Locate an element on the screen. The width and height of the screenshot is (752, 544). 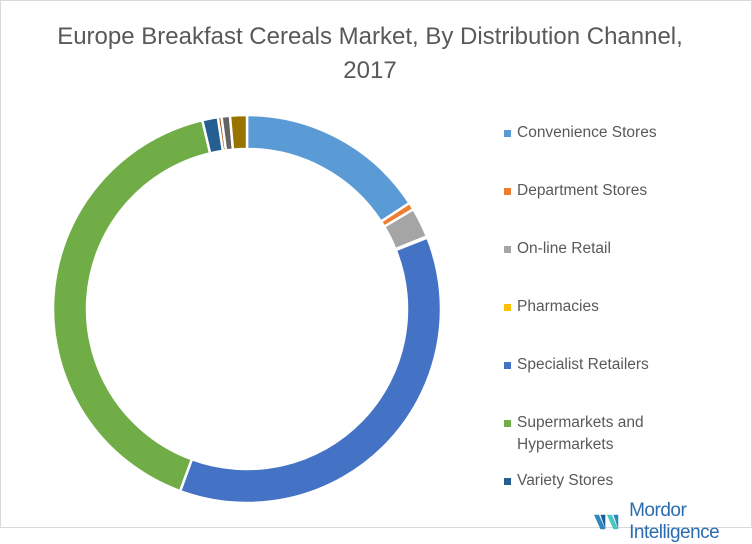
legend-item: Pharmacies is located at coordinates (551, 307).